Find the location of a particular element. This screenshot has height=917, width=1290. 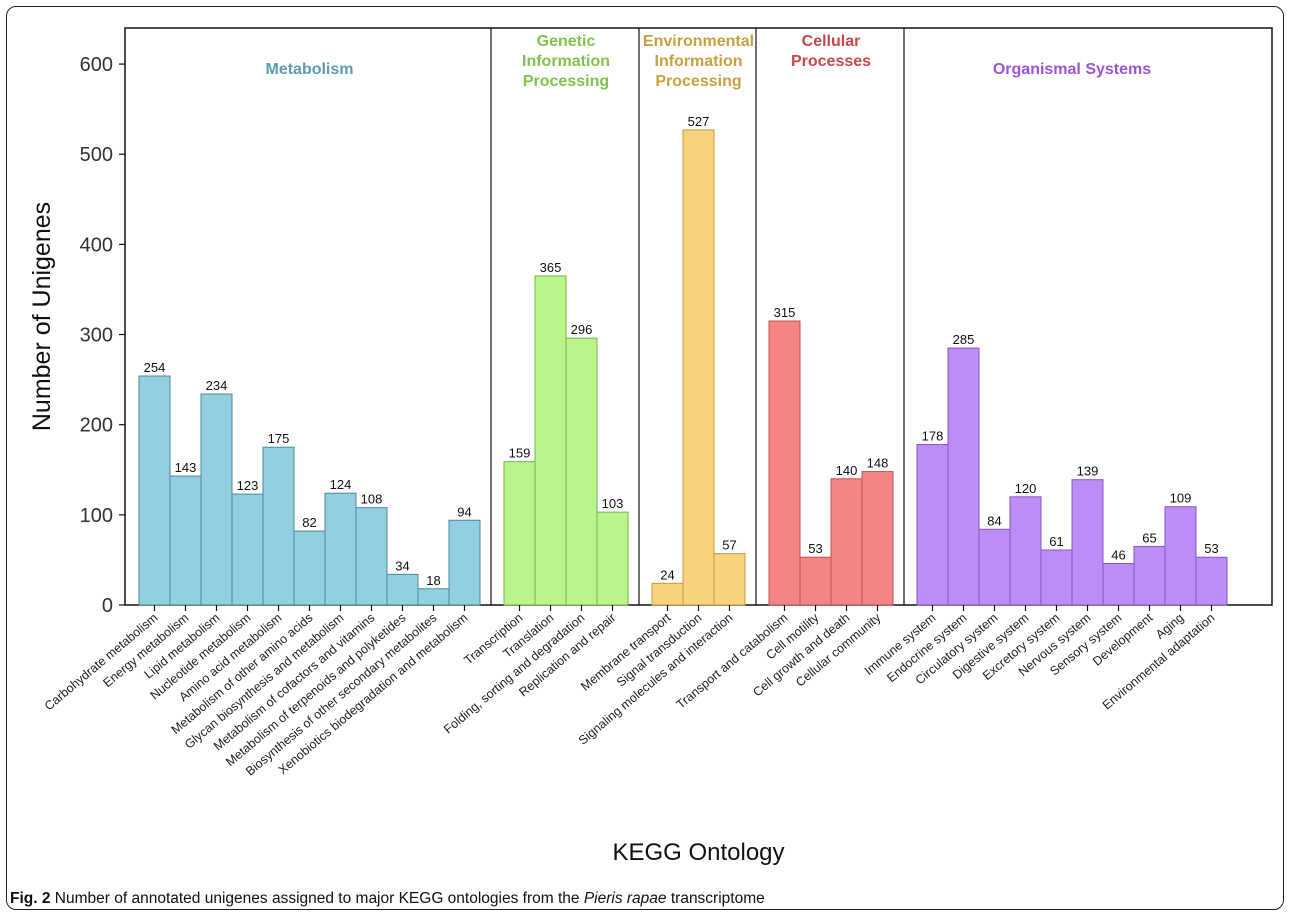

group-title-genetic-information-processing: Processing is located at coordinates (566, 81).